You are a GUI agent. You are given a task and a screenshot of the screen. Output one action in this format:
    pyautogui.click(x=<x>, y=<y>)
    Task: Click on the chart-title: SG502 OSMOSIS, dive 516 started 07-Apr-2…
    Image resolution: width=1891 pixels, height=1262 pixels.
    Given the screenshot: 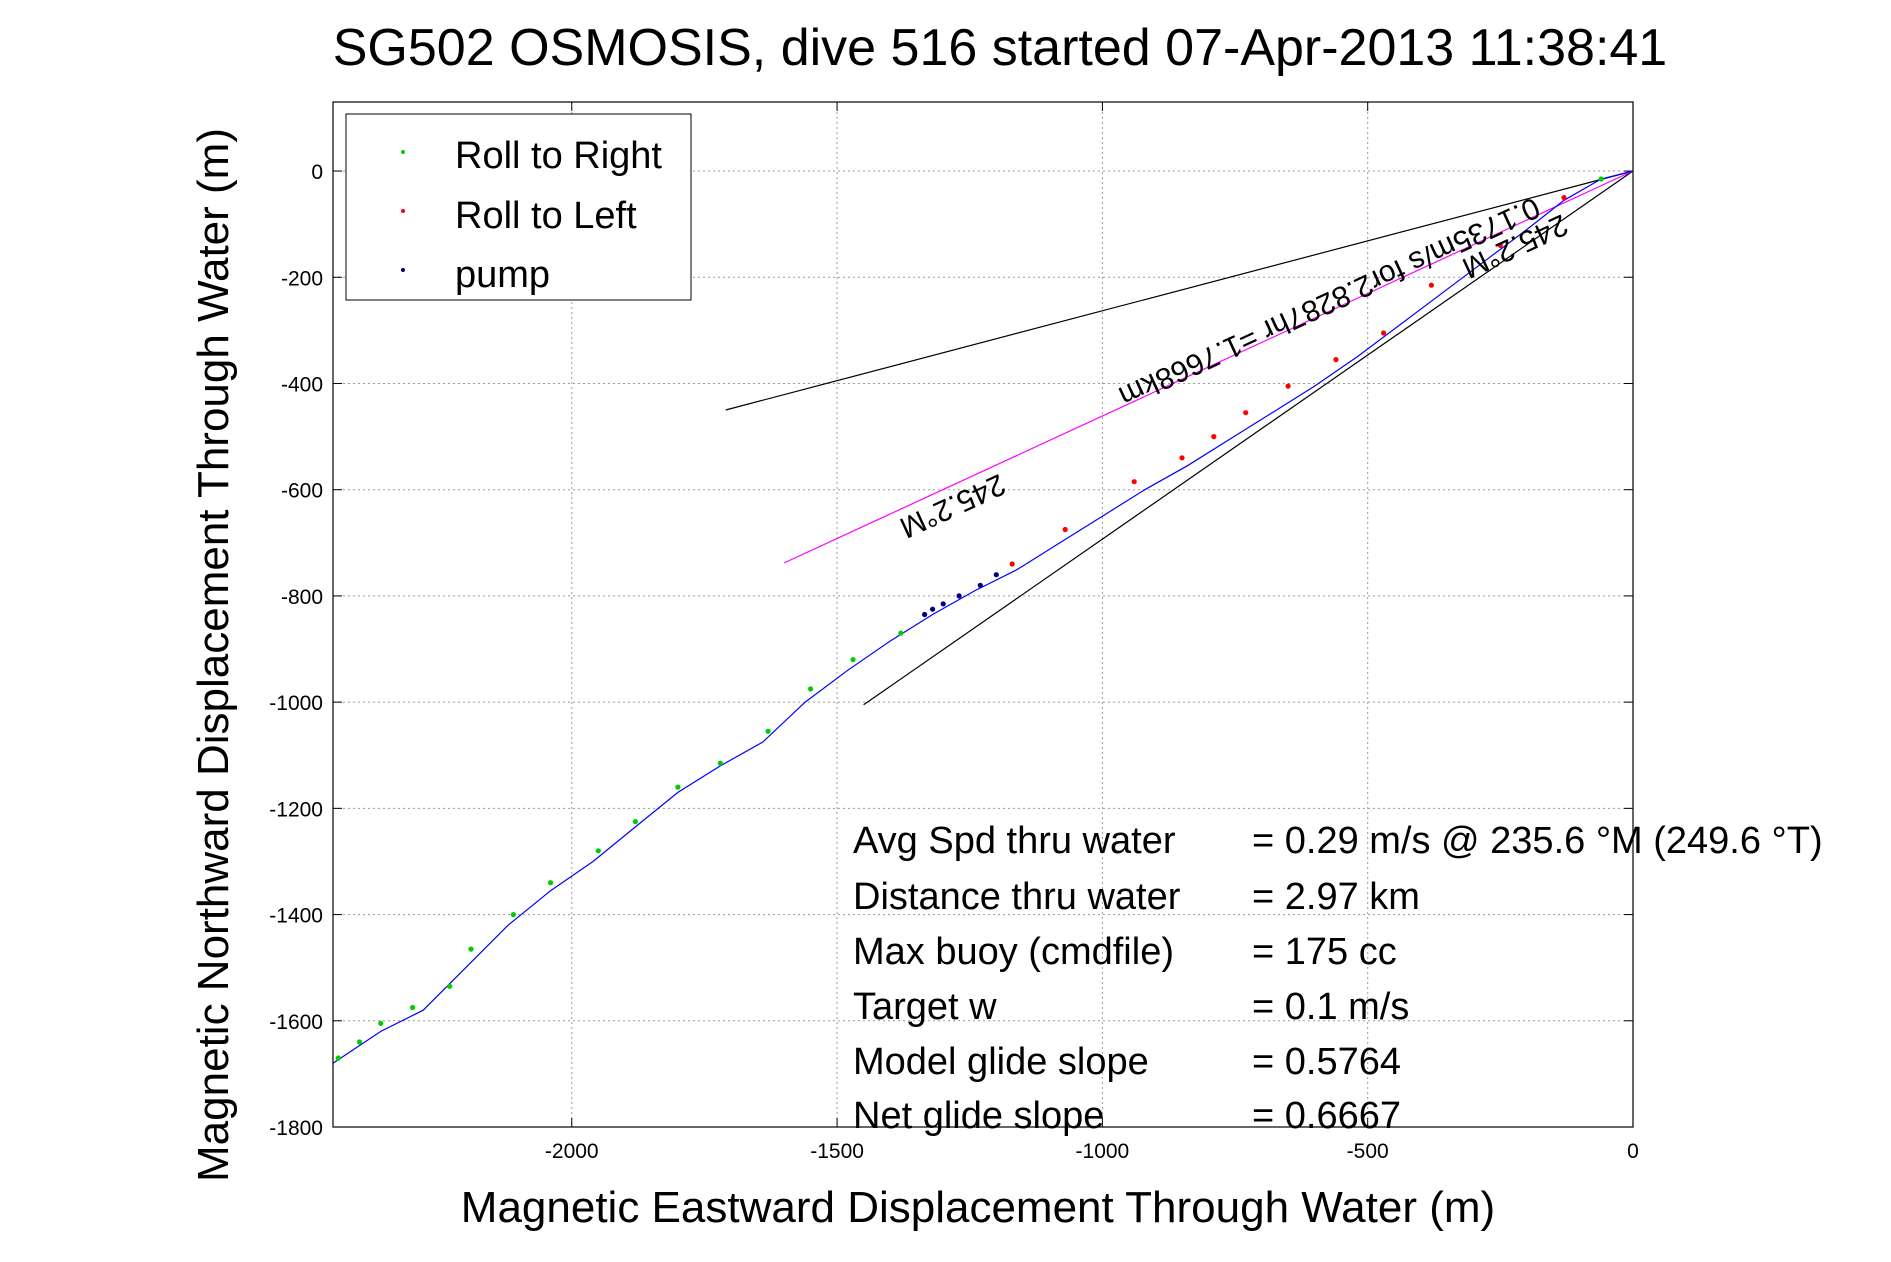 What is the action you would take?
    pyautogui.click(x=1000, y=48)
    